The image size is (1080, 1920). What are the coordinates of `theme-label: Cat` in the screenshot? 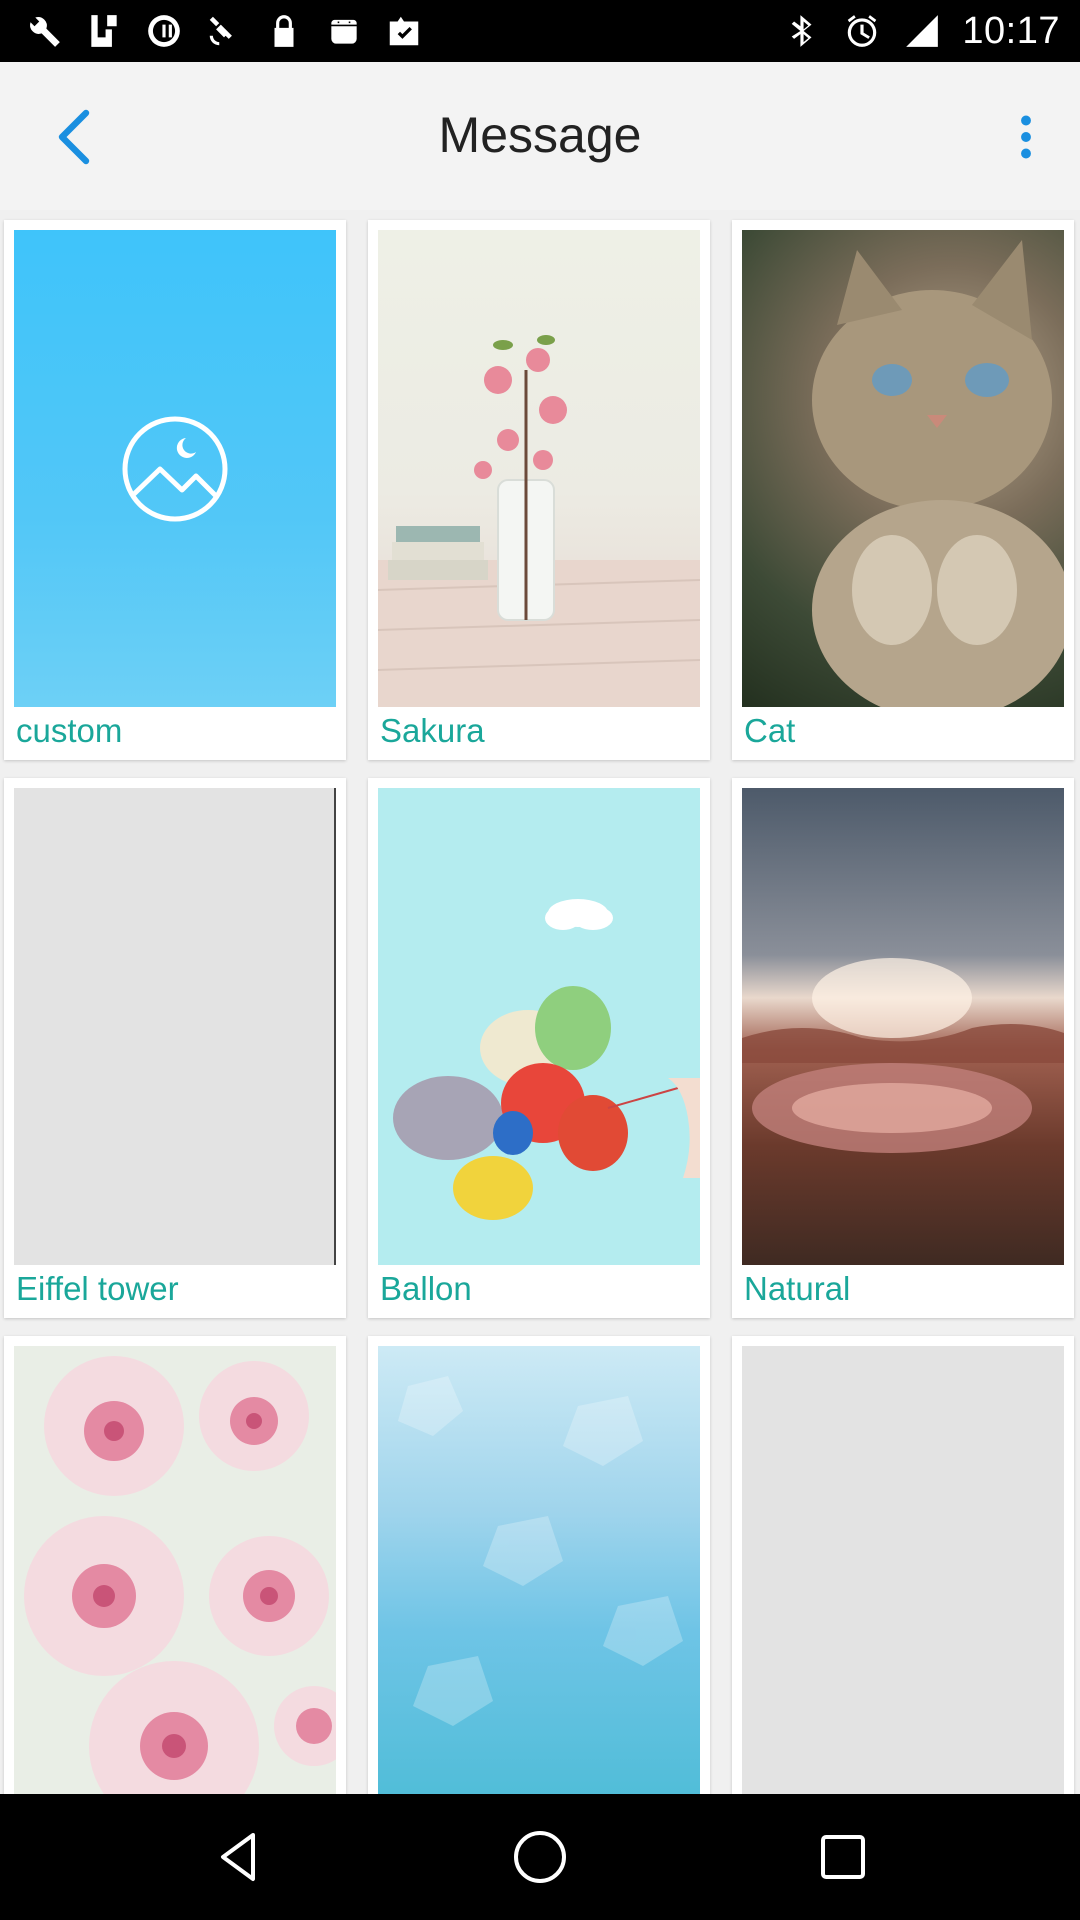 It's located at (770, 730).